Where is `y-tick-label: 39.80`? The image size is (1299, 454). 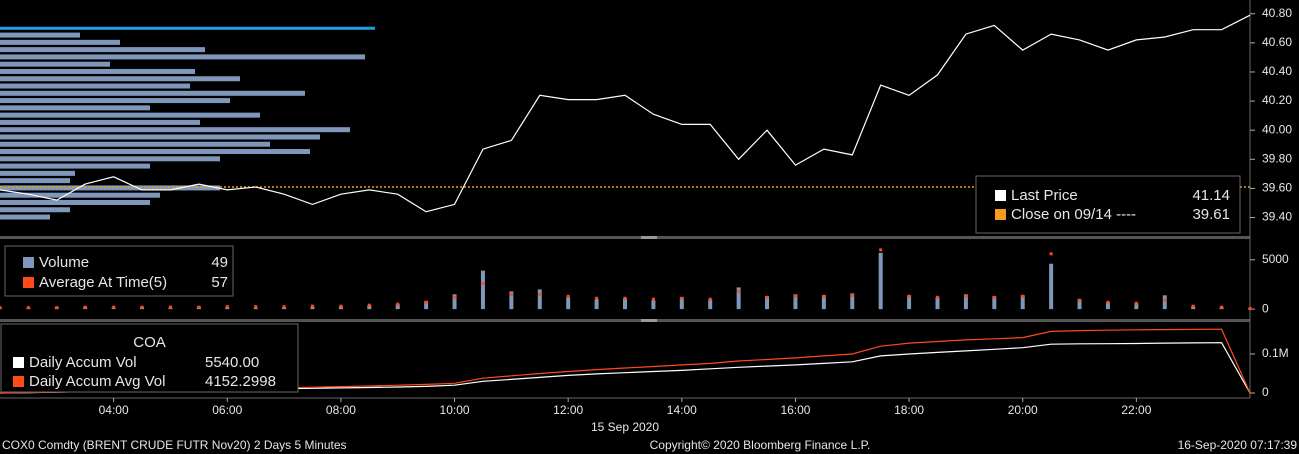
y-tick-label: 39.80 is located at coordinates (1277, 158).